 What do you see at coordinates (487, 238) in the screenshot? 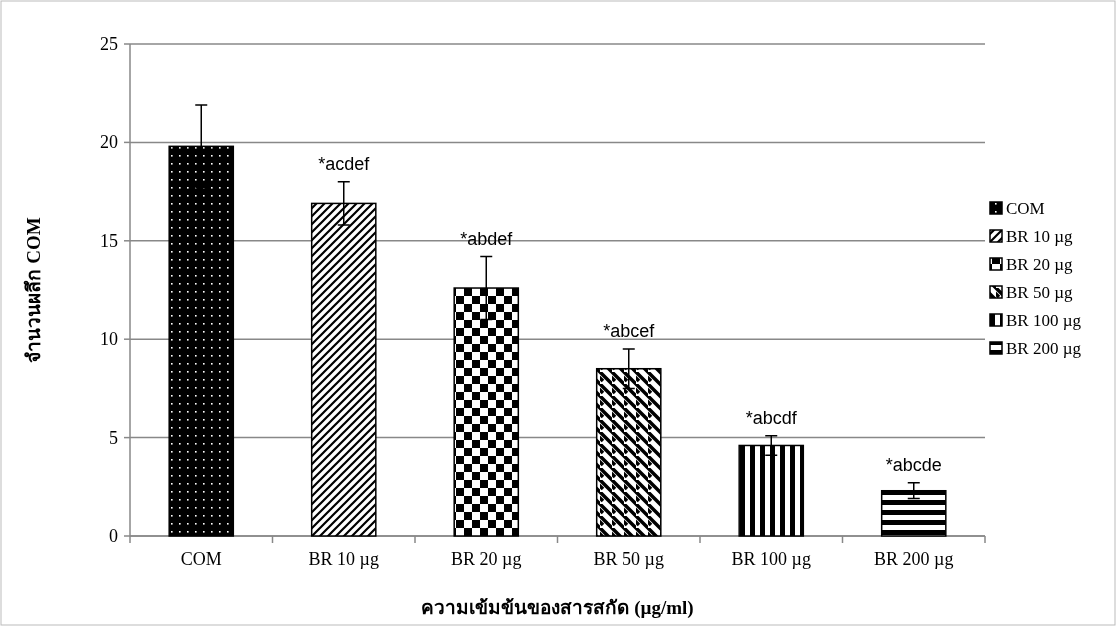
I see `data-label: *abdef` at bounding box center [487, 238].